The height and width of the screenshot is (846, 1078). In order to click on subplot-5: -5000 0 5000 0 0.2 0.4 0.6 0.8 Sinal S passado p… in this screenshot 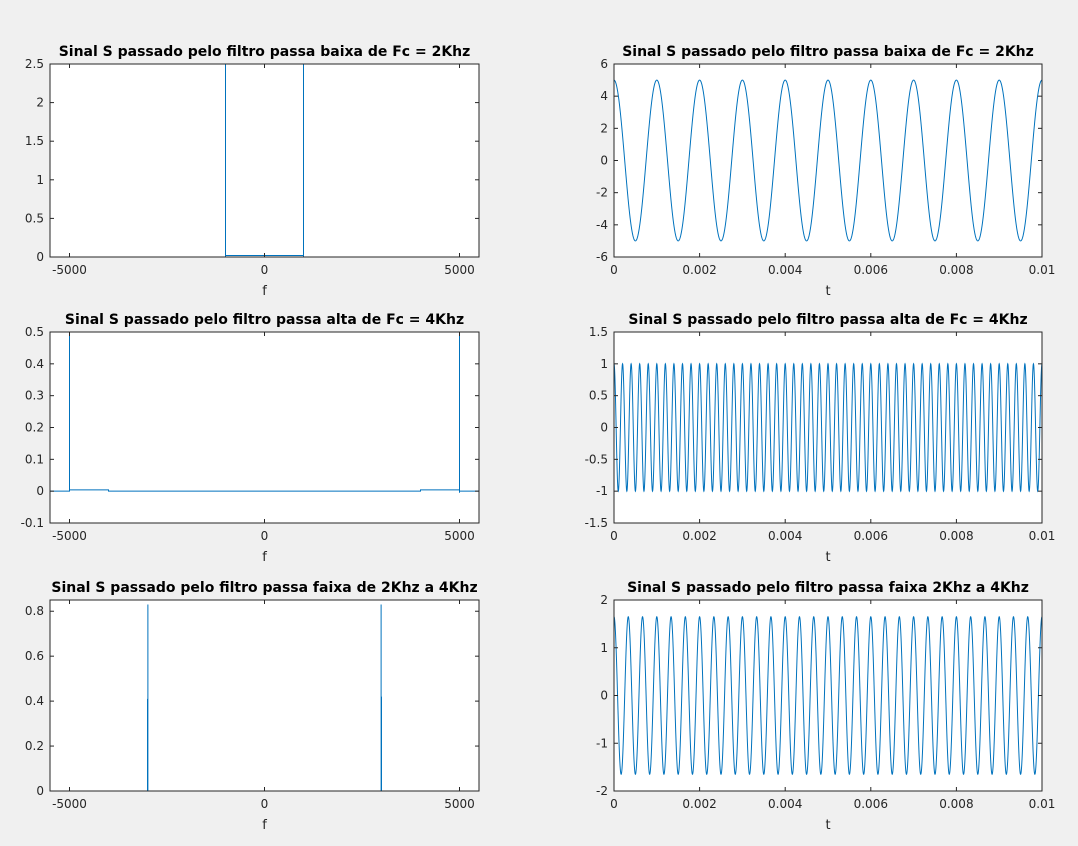, I will do `click(252, 706)`.